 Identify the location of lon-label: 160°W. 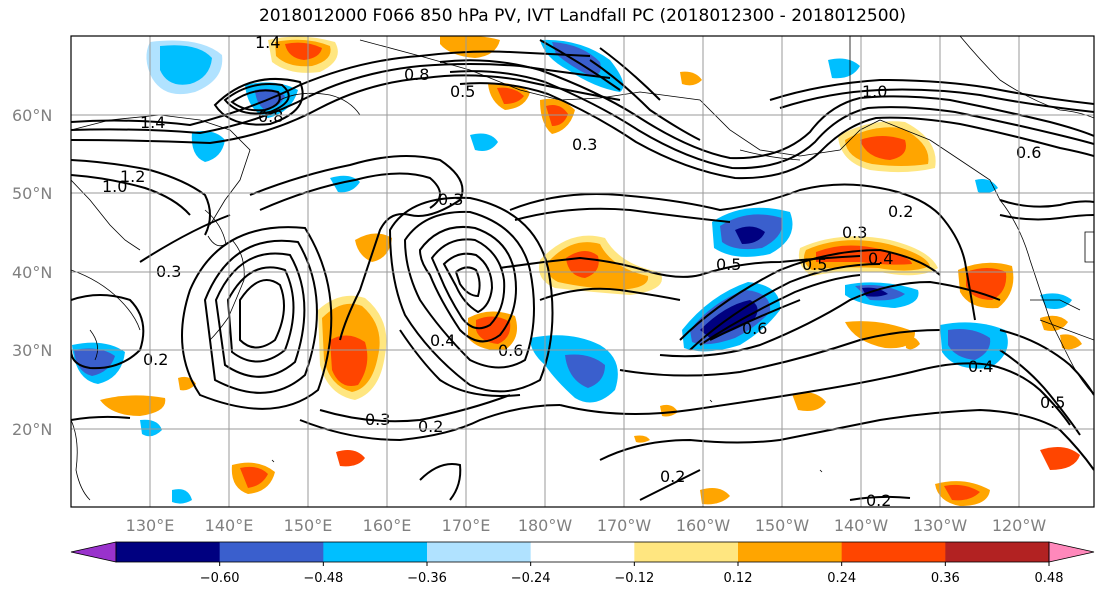
(703, 525).